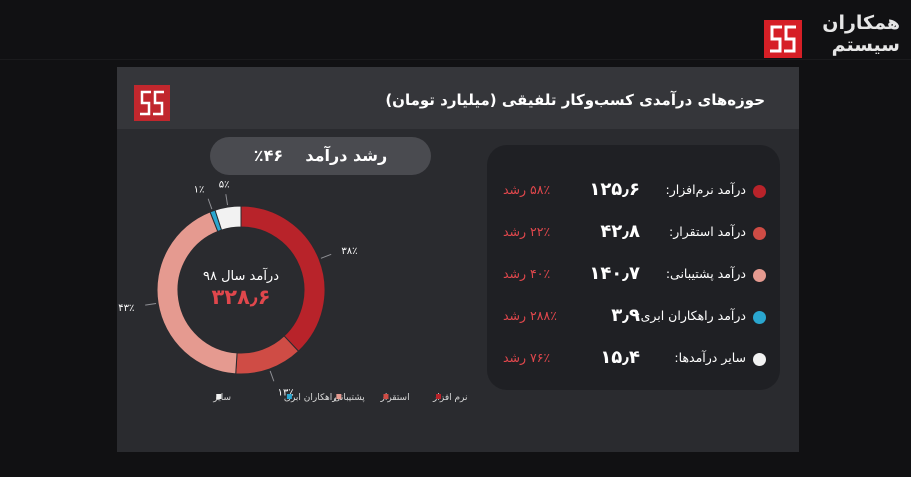 This screenshot has width=911, height=477. I want to click on legend-label: نرم افزار, so click(450, 398).